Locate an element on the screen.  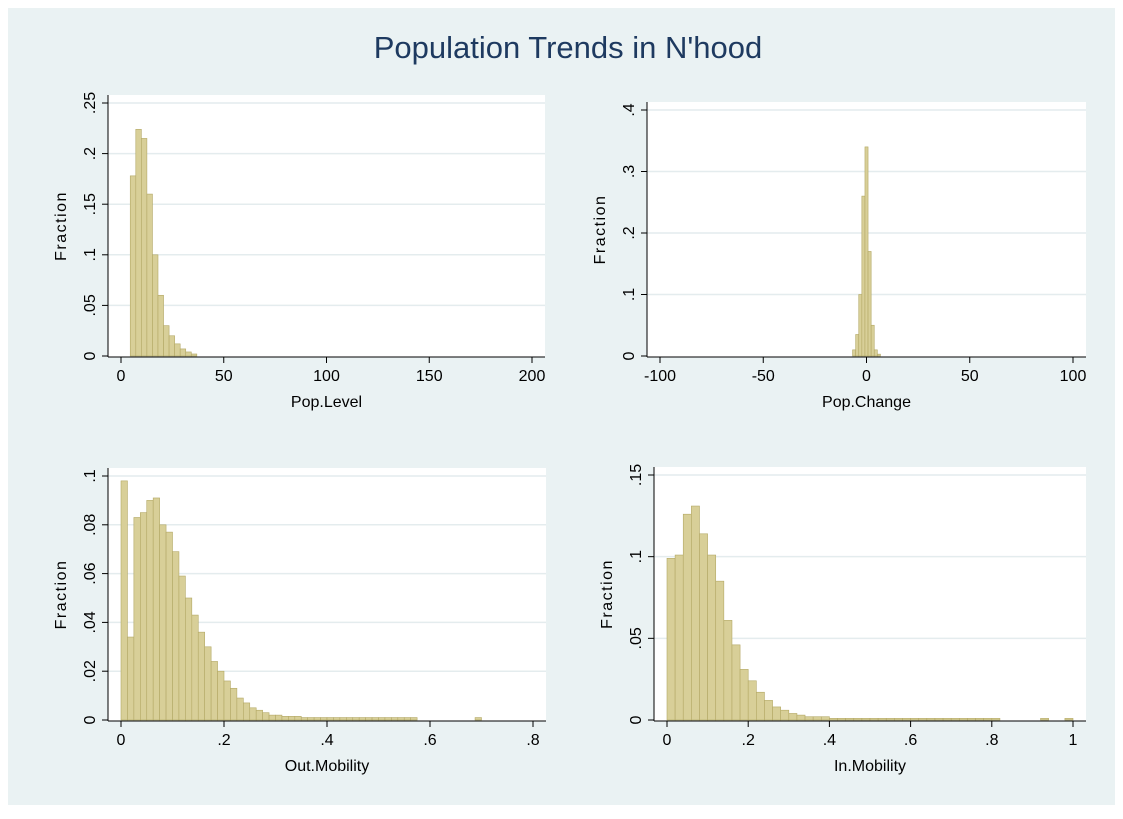
y-tick-label: .3 is located at coordinates (629, 171).